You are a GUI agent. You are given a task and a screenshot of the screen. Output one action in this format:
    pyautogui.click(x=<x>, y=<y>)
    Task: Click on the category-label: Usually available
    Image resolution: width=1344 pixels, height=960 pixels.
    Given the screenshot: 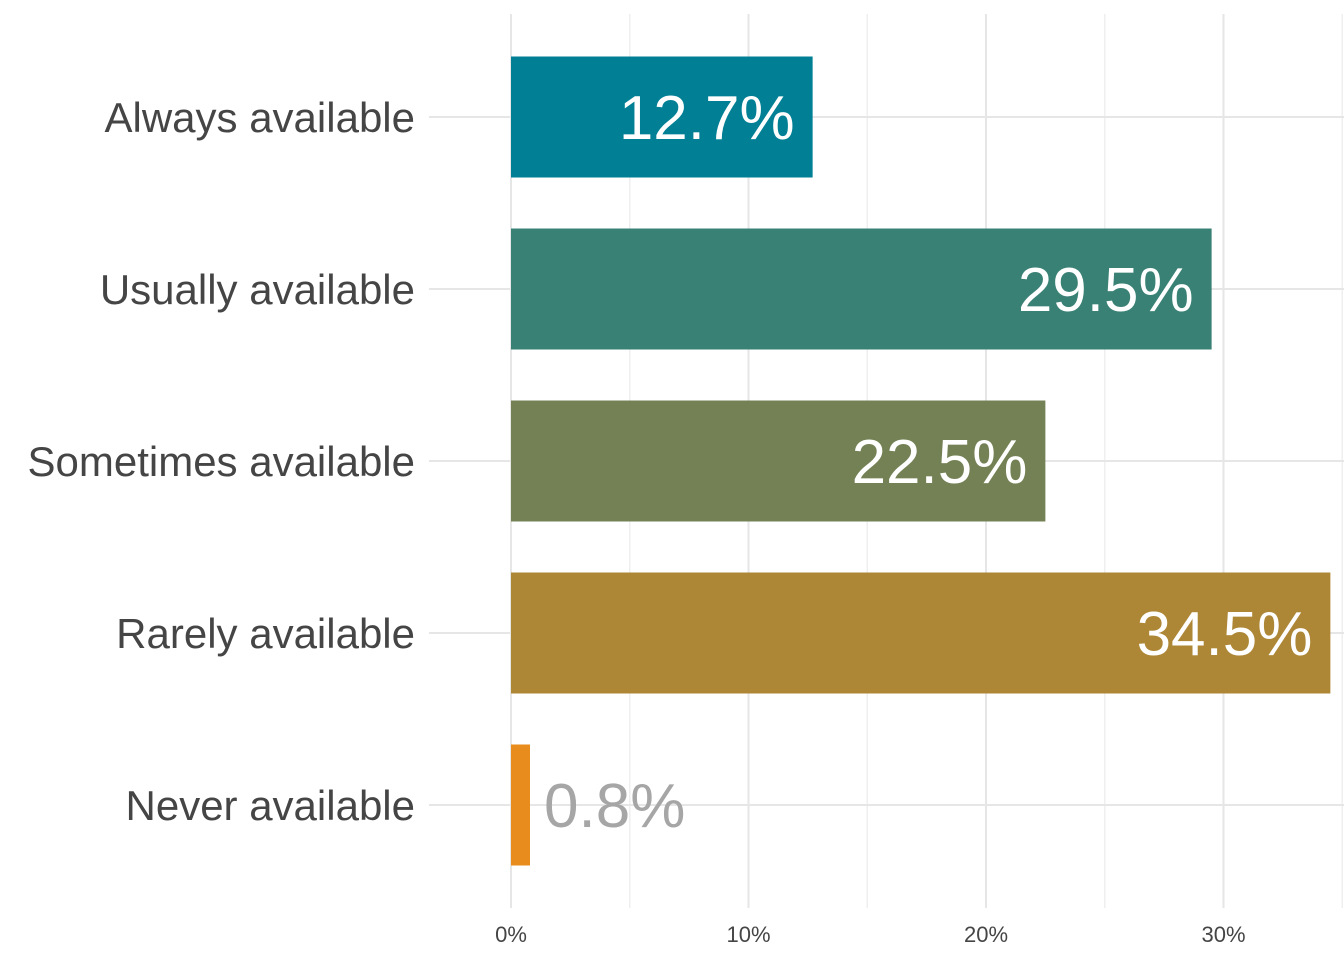 What is the action you would take?
    pyautogui.click(x=257, y=289)
    